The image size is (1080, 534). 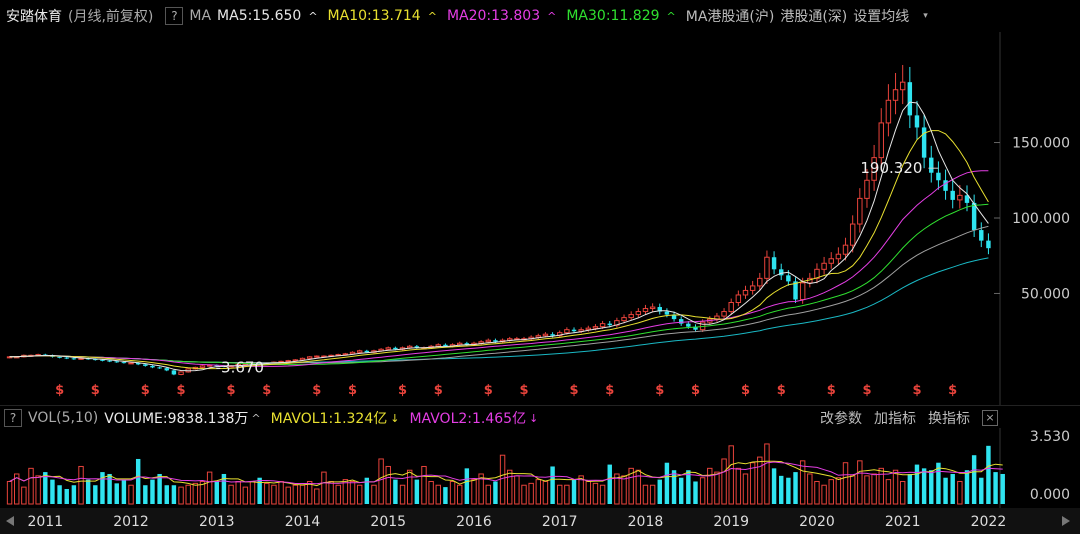 What do you see at coordinates (730, 17) in the screenshot?
I see `hk-connect-sh-toggle: MA港股通(沪)` at bounding box center [730, 17].